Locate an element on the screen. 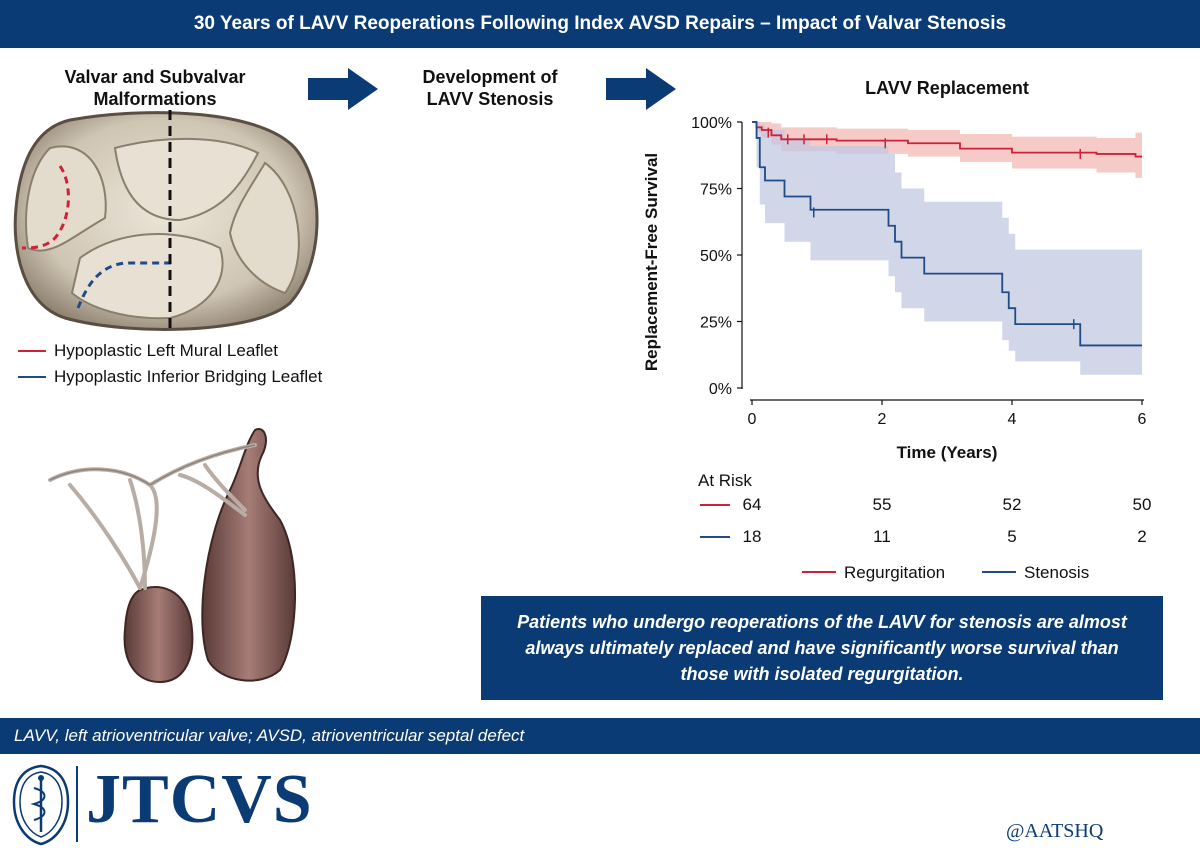  confidence-band-regurgitation is located at coordinates (947, 150).